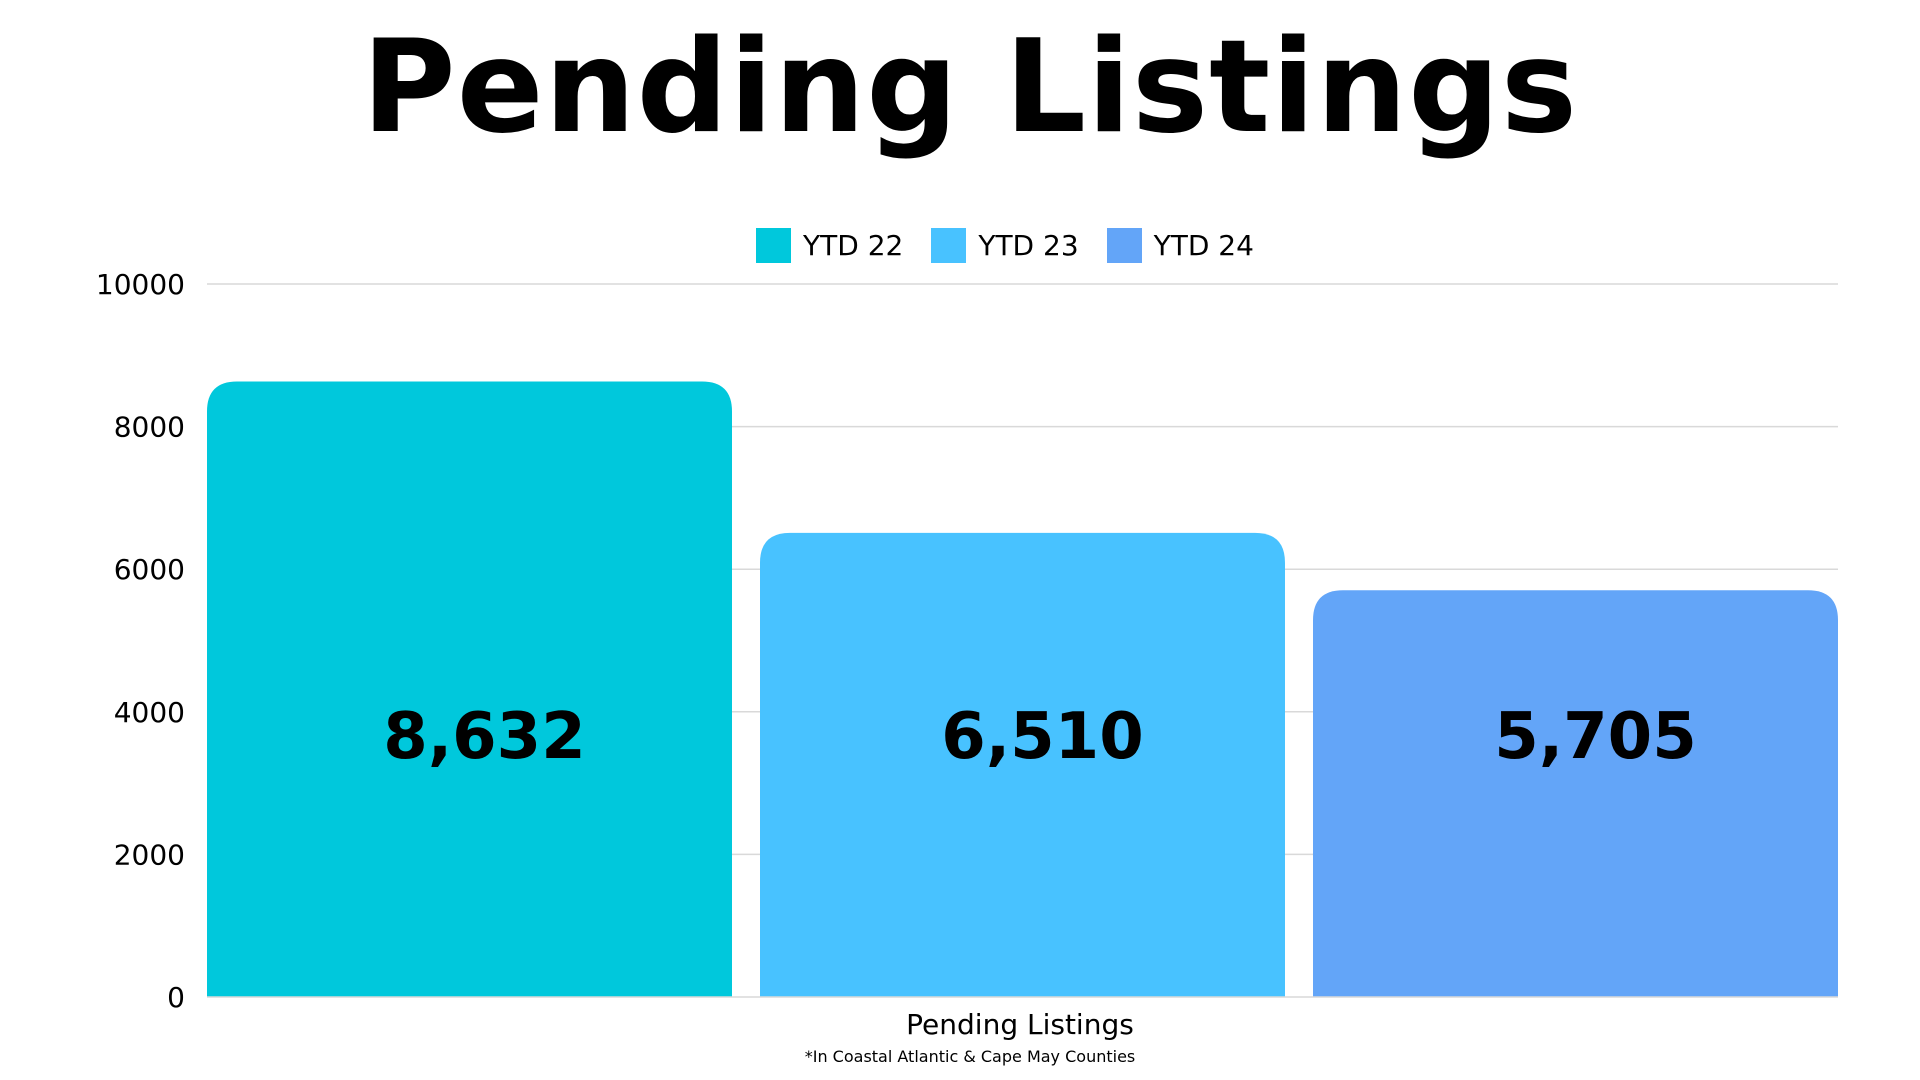 The width and height of the screenshot is (1920, 1080). I want to click on y-tick-label: 4000, so click(149, 712).